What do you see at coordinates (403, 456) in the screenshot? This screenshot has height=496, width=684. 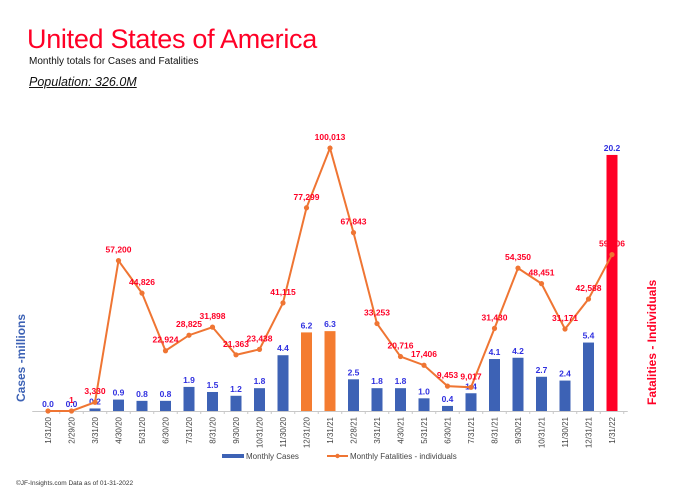 I see `legend-label-fatalities: Monthly Fatalities - individuals` at bounding box center [403, 456].